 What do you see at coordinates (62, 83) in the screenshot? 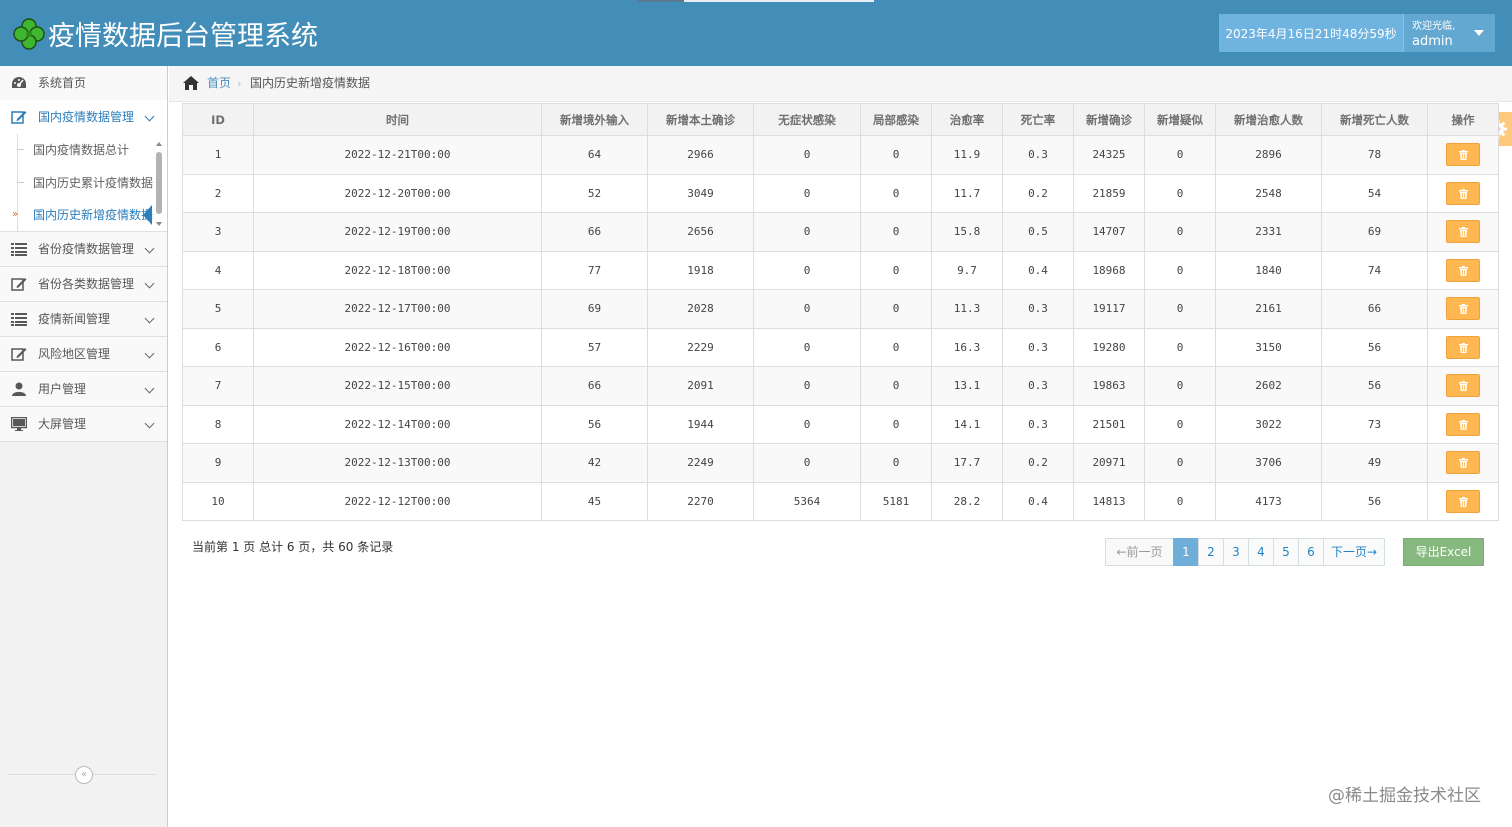
I see `sidebar-item-label: 系统首页` at bounding box center [62, 83].